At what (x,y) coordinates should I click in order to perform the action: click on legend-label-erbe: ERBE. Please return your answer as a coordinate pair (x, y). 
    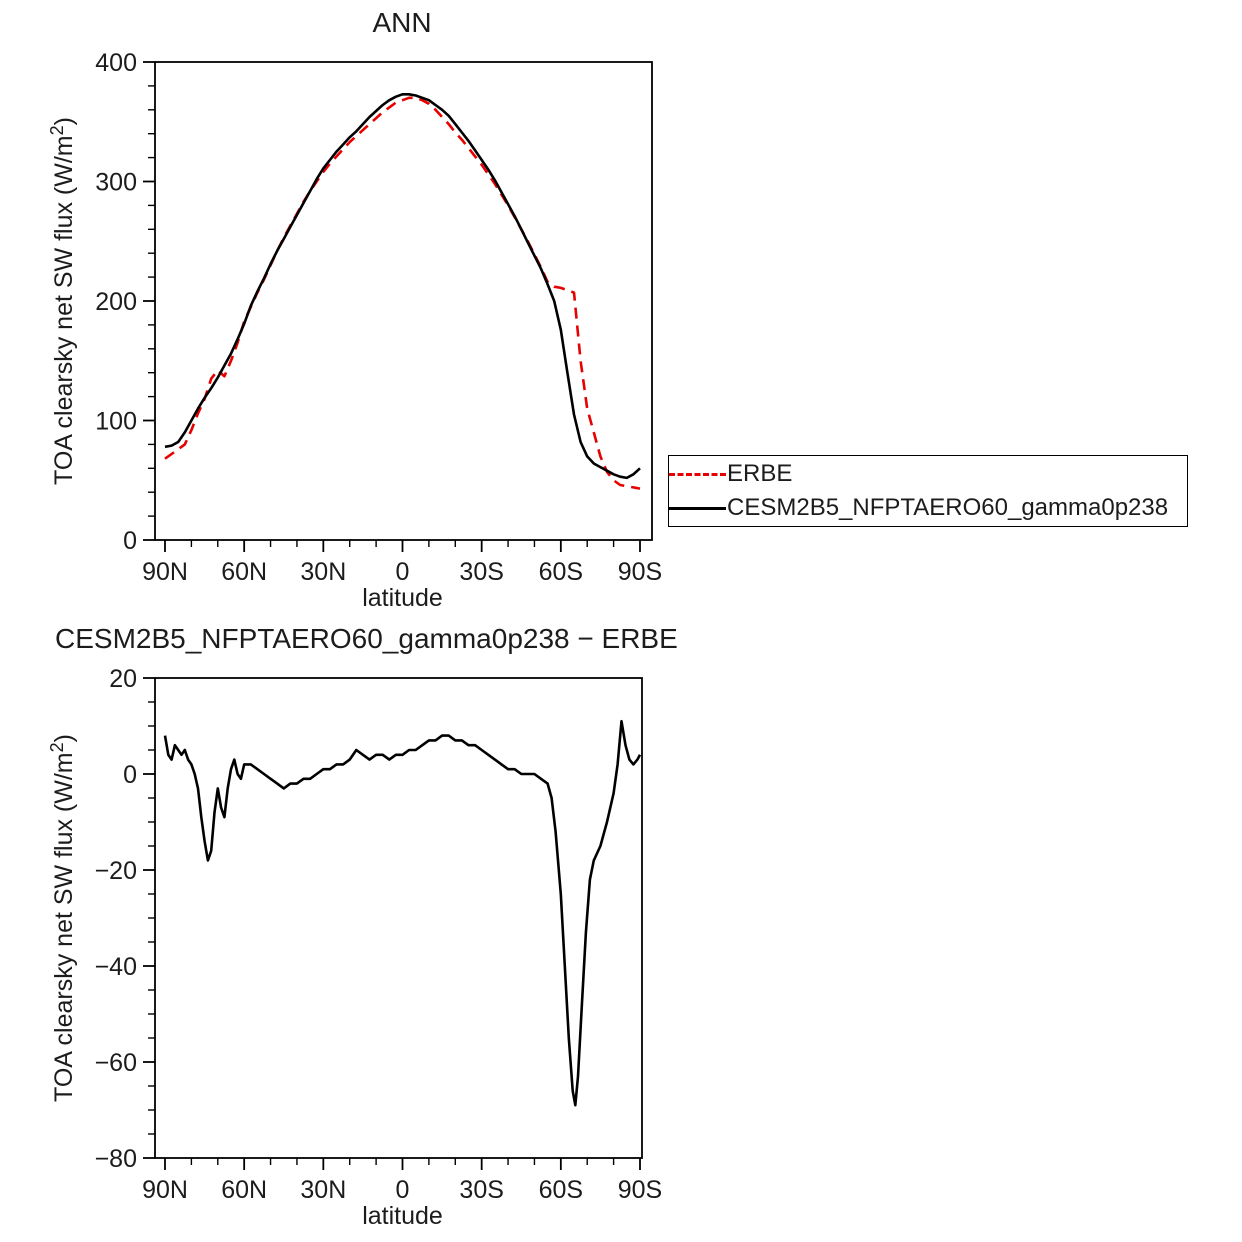
    Looking at the image, I should click on (760, 473).